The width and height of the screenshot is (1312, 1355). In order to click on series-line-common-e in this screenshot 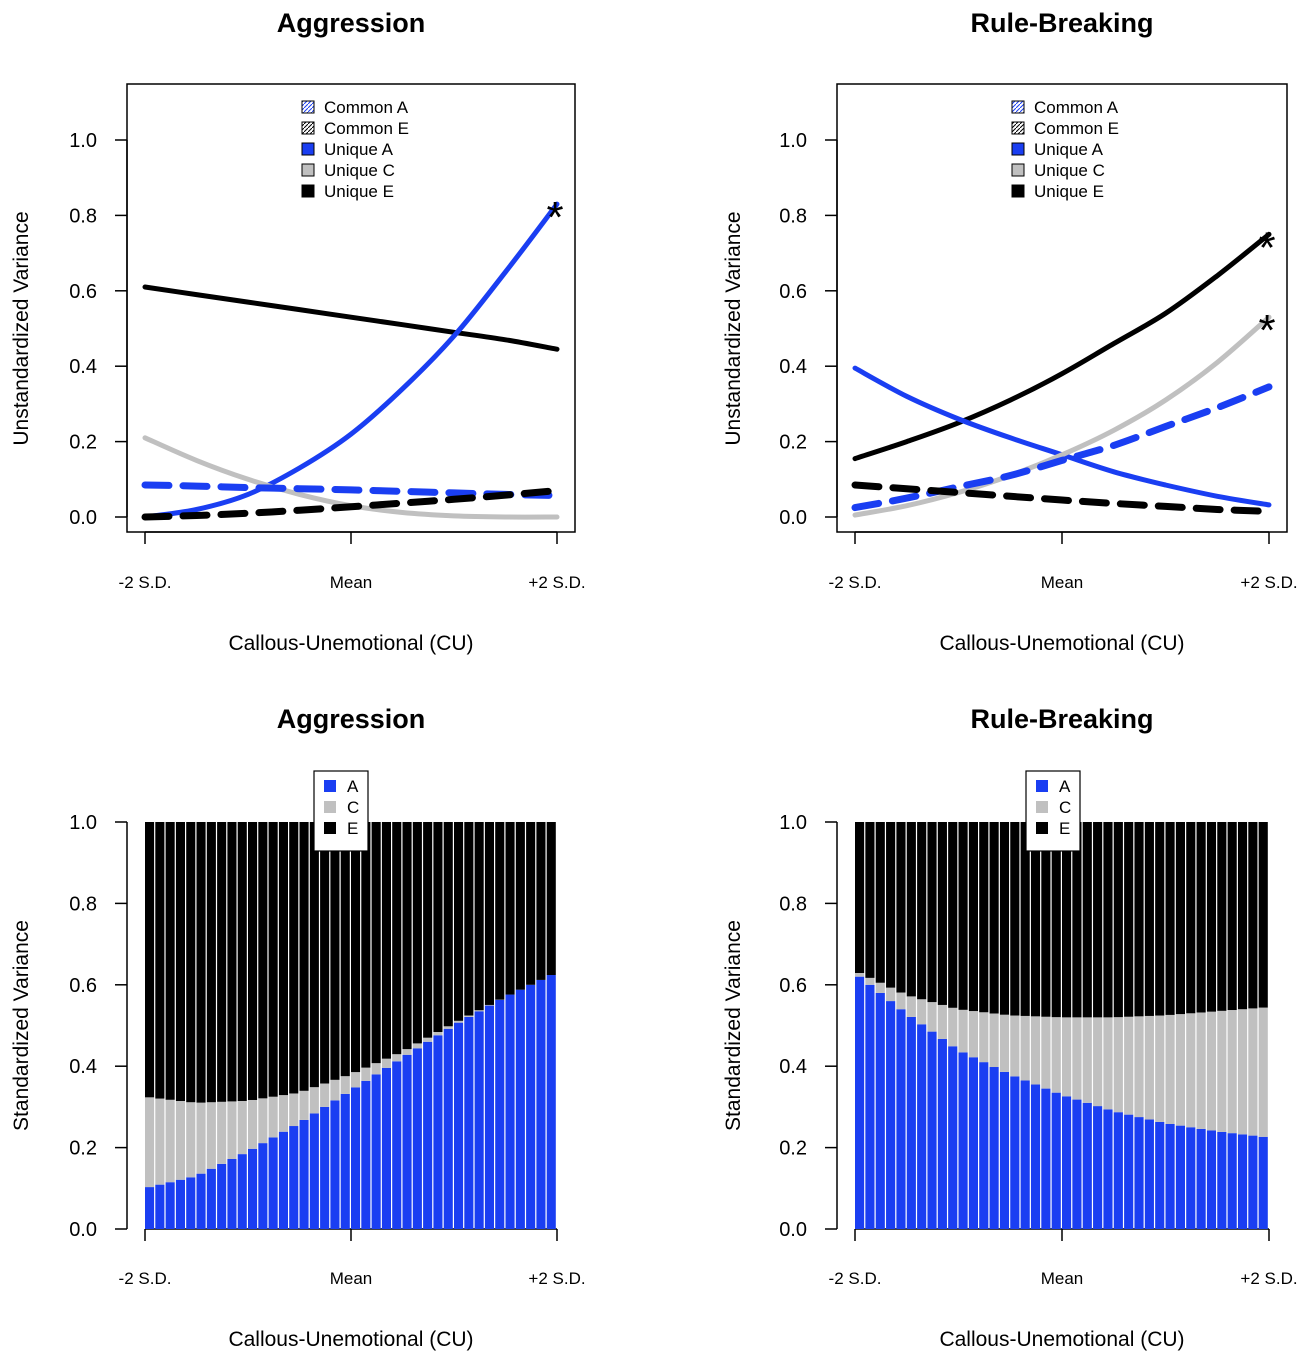, I will do `click(1062, 498)`.